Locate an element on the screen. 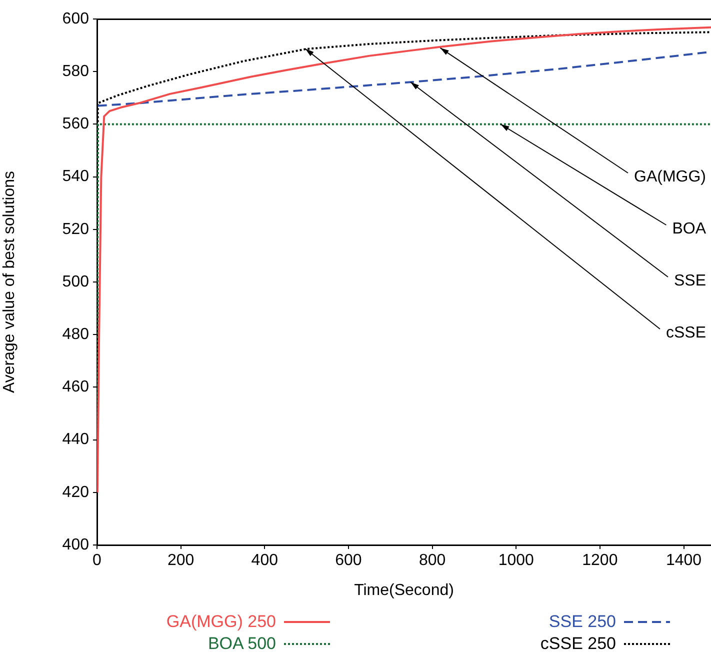 The image size is (711, 653). legend-label: BOA 500 is located at coordinates (242, 643).